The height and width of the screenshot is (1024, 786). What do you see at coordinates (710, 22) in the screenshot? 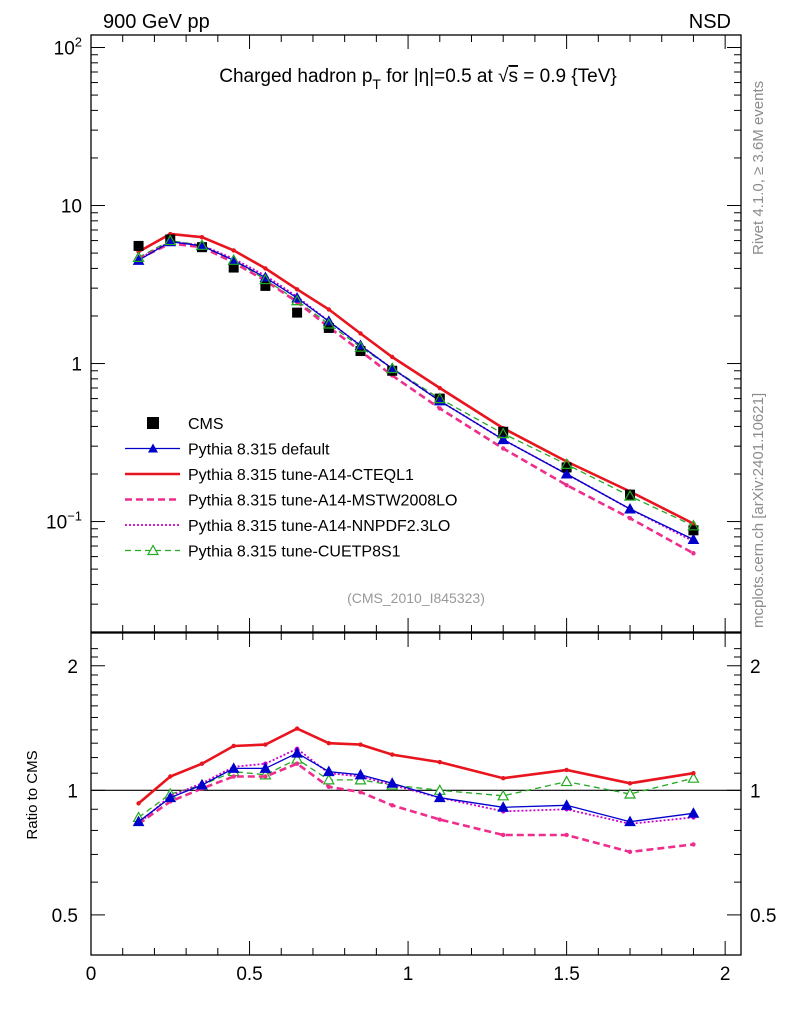
I see `process-label: NSD` at bounding box center [710, 22].